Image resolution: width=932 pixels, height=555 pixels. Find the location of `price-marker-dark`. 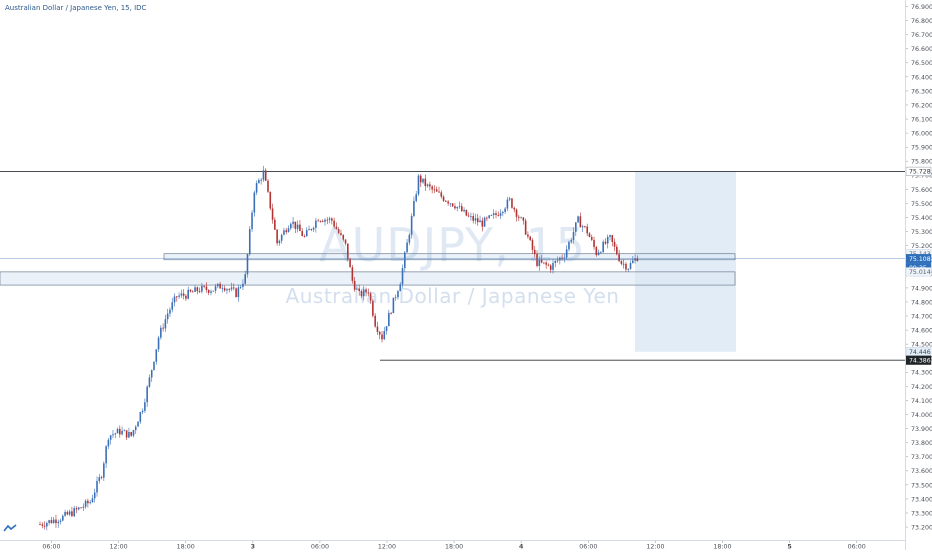

price-marker-dark is located at coordinates (918, 360).